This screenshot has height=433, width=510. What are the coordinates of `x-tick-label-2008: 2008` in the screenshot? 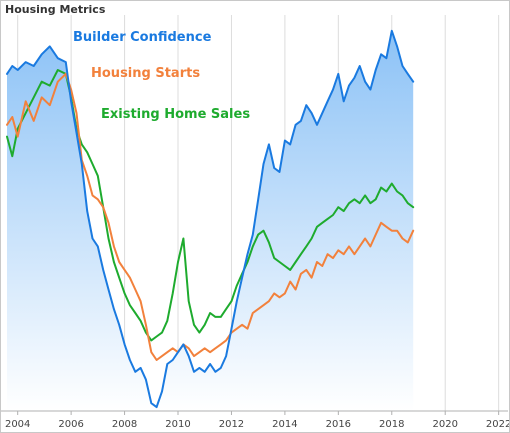 It's located at (124, 424).